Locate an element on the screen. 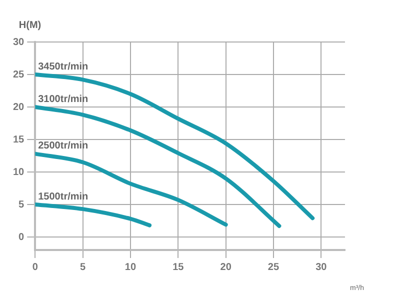 This screenshot has width=400, height=296. y-tick-label: 25 is located at coordinates (19, 74).